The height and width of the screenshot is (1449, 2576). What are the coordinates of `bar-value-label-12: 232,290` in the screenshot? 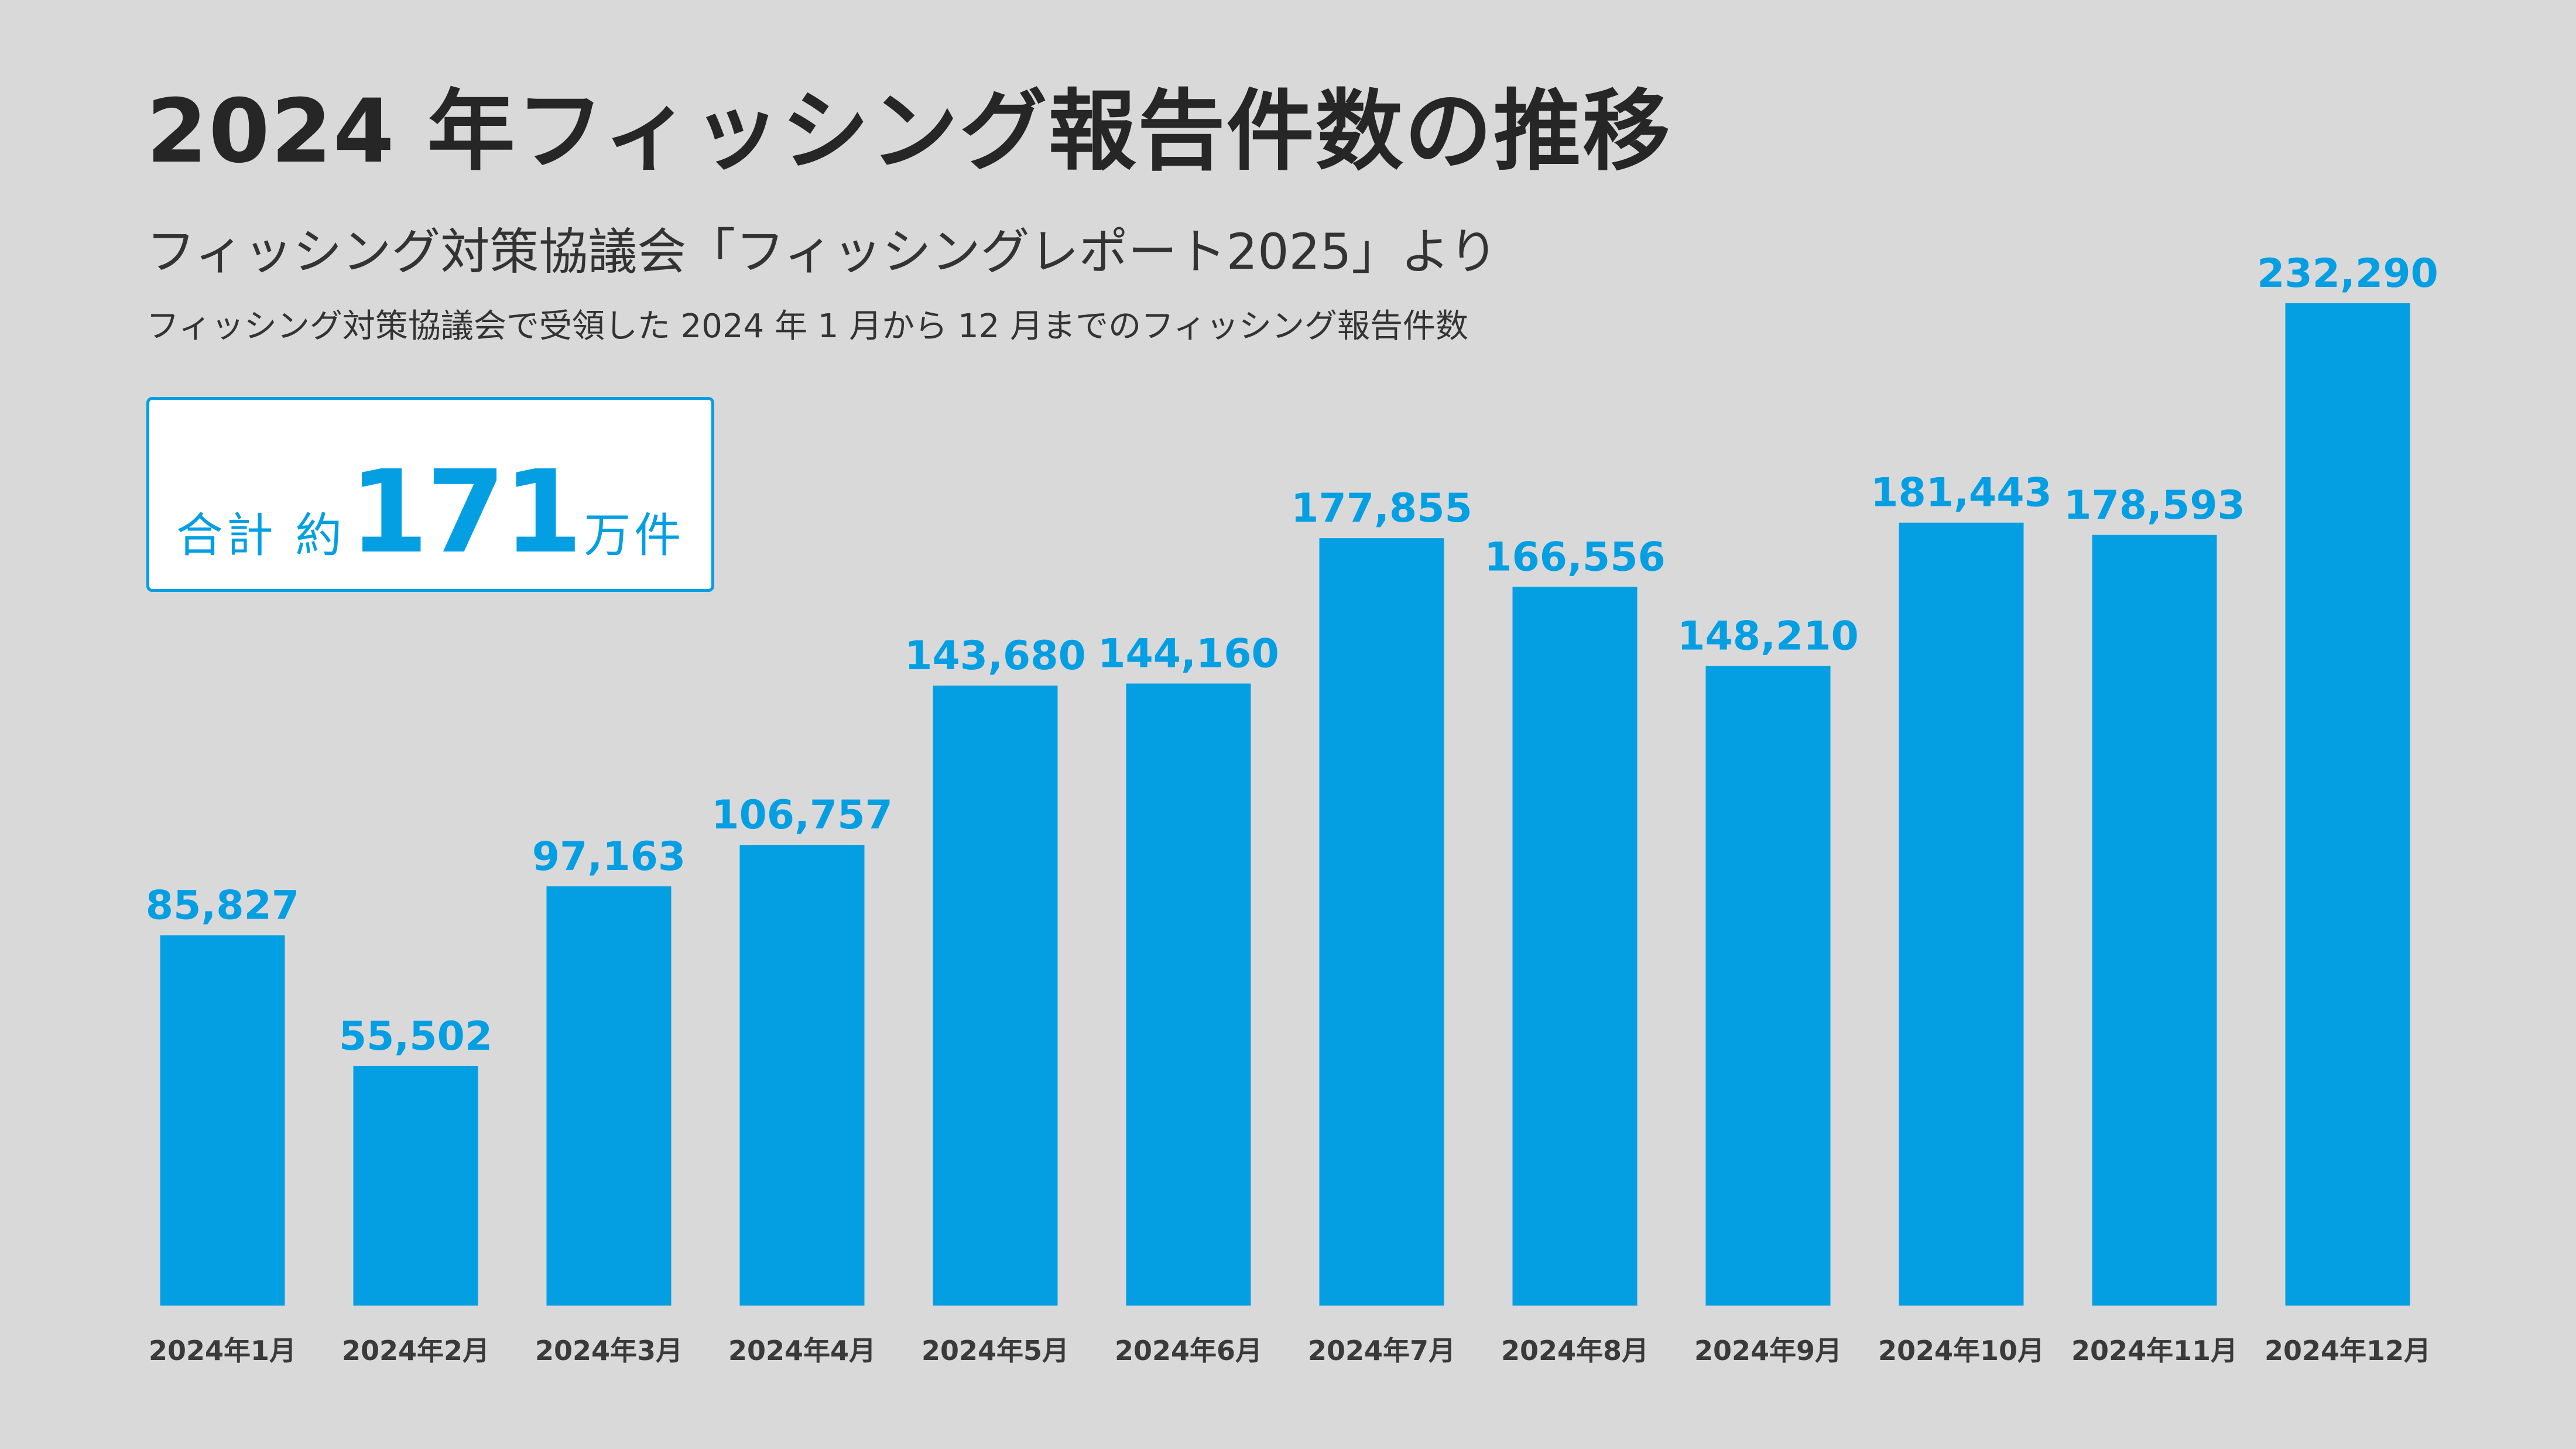 It's located at (2347, 274).